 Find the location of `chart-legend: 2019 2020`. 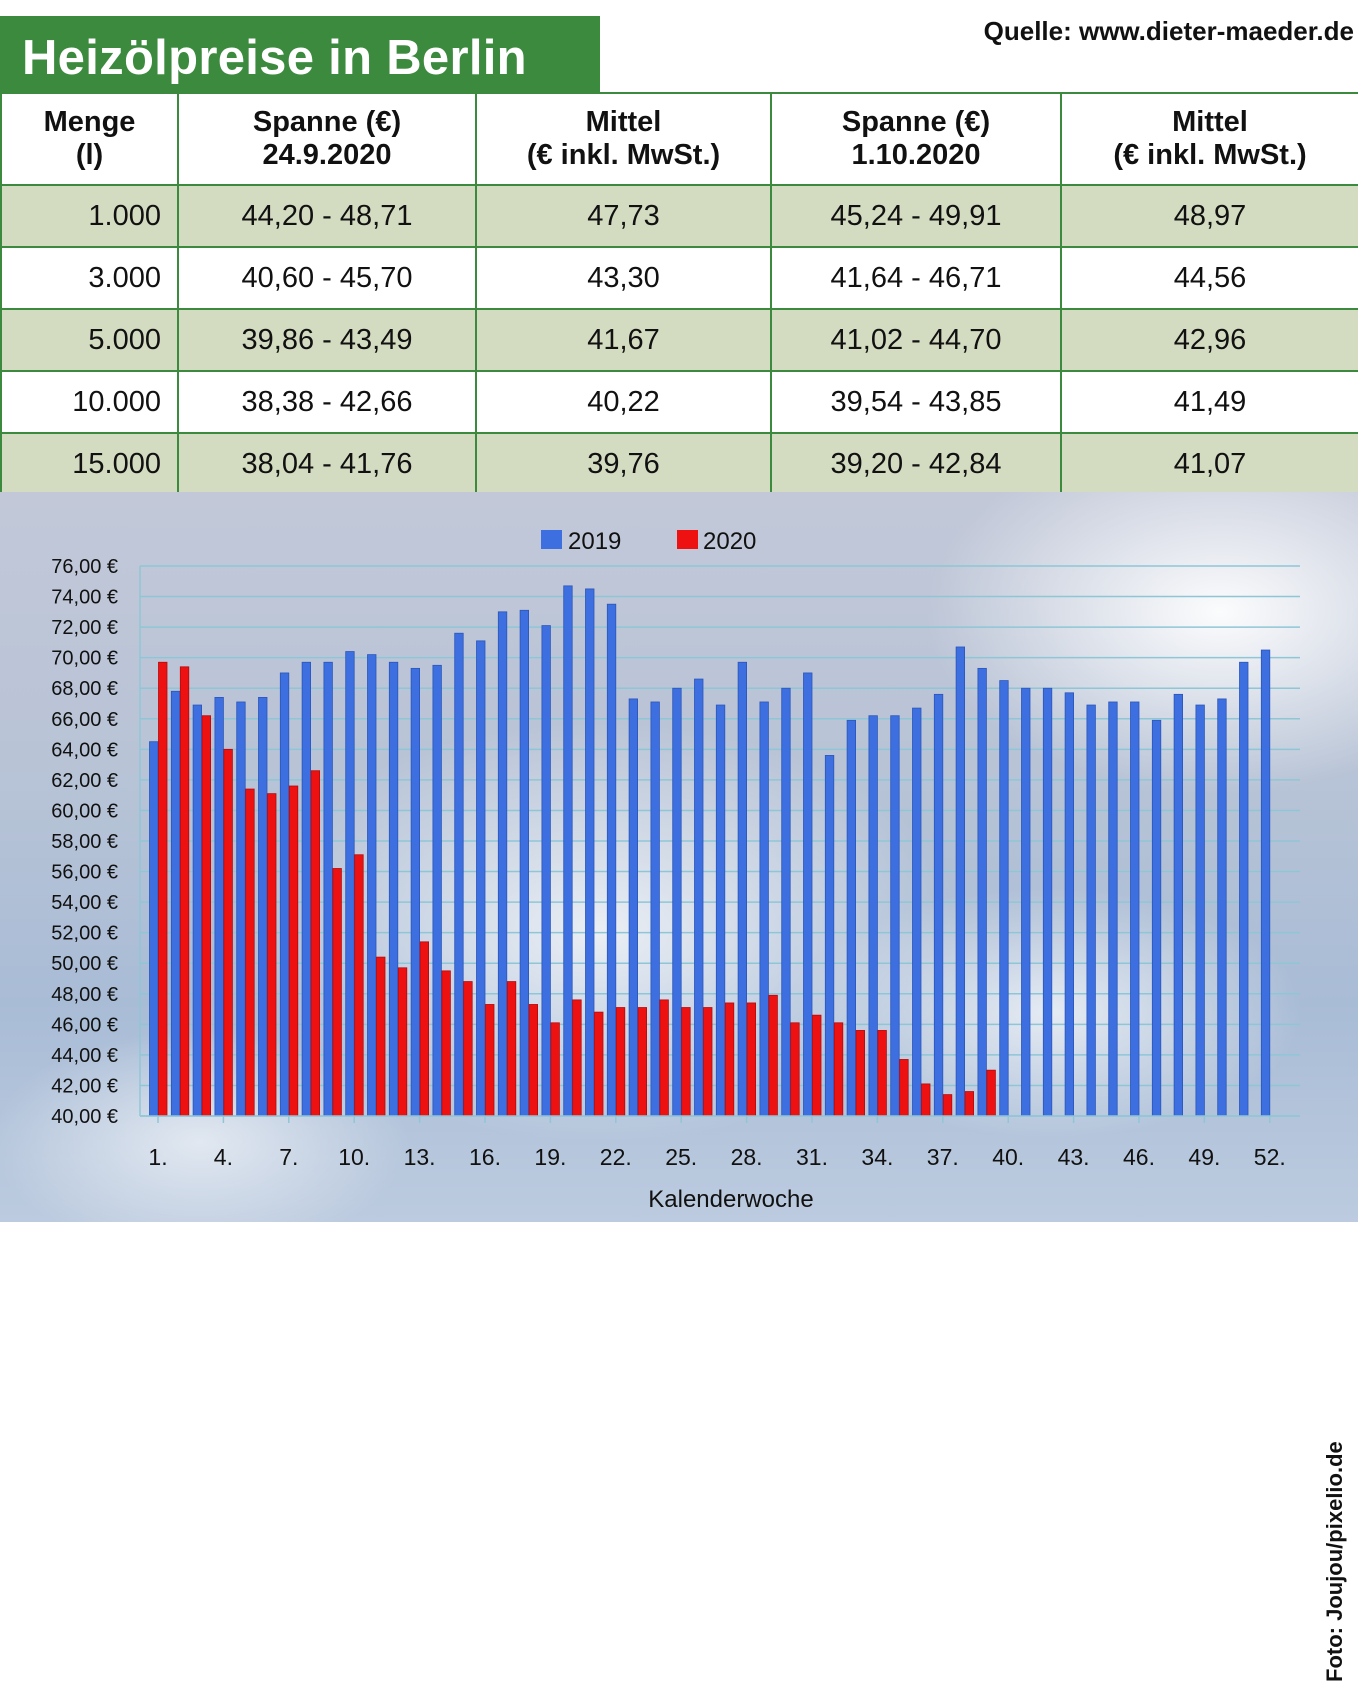

chart-legend: 2019 2020 is located at coordinates (648, 541).